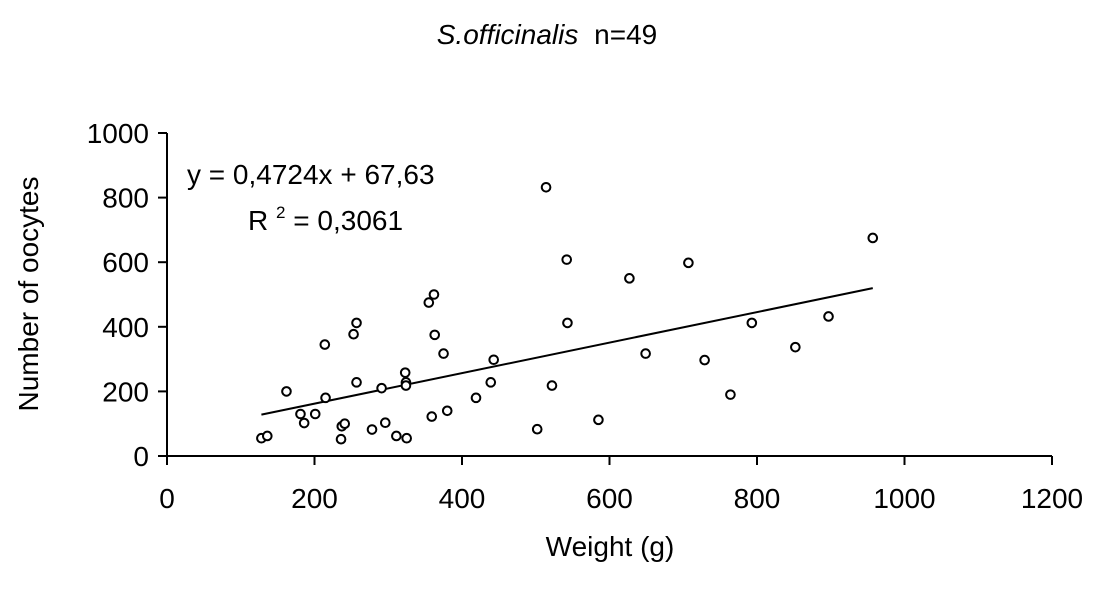 The image size is (1094, 598). What do you see at coordinates (757, 498) in the screenshot?
I see `x-tick-label: 800` at bounding box center [757, 498].